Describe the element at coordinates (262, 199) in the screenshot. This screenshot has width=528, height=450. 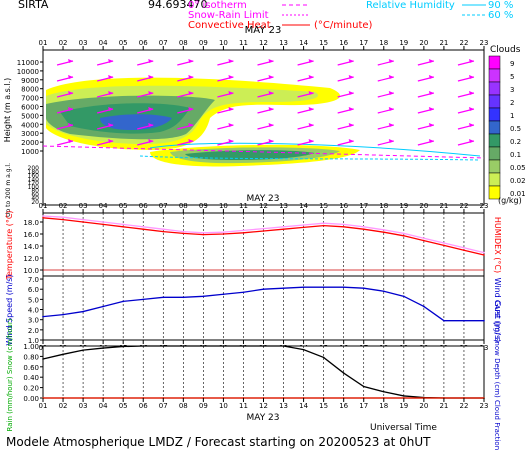
I see `date-label-mid: MAY 23` at that location.